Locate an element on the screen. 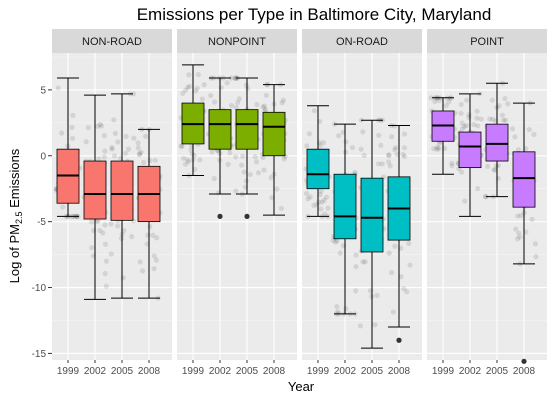 This screenshot has width=552, height=400. boxplot-point-2002 is located at coordinates (469, 154).